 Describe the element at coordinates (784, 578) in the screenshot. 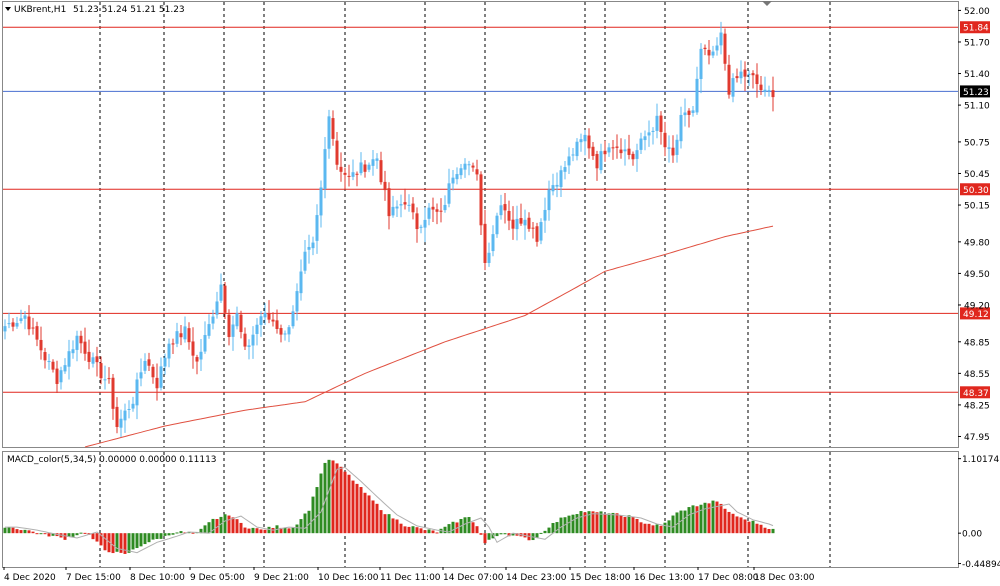

I see `time-tick-label: 18 Dec 03:00` at that location.